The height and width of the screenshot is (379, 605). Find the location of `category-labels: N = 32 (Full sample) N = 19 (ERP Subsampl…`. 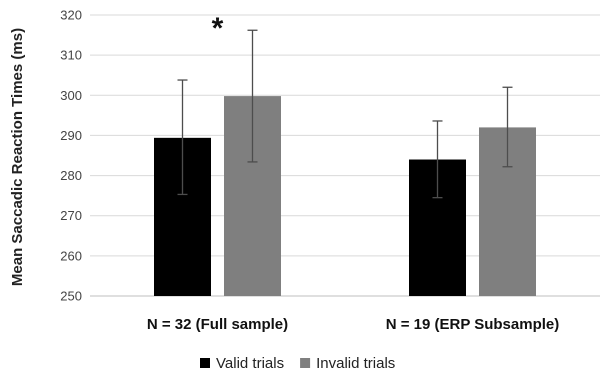

category-labels: N = 32 (Full sample) N = 19 (ERP Subsampl… is located at coordinates (353, 324).